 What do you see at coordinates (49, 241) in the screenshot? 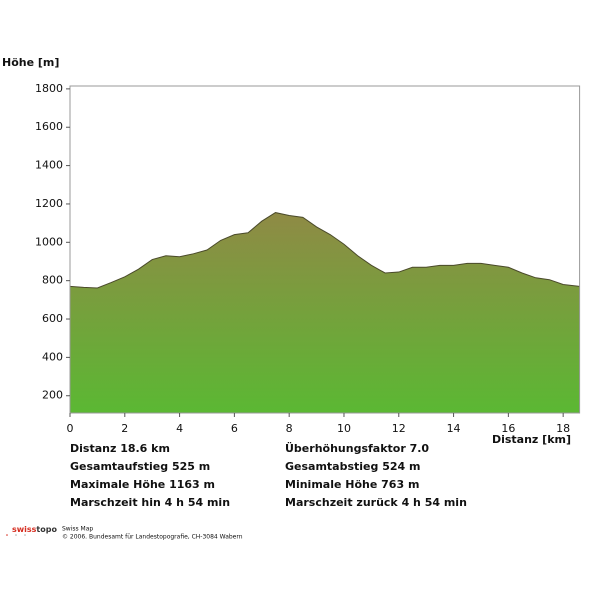
I see `y-tick-label: 1000` at bounding box center [49, 241].